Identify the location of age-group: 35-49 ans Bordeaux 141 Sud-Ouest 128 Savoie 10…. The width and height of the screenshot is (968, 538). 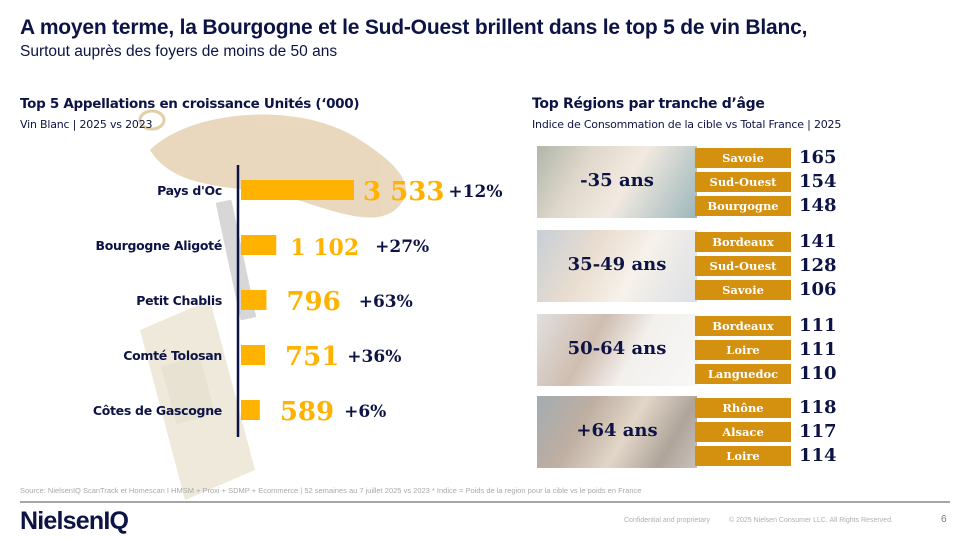
(687, 266).